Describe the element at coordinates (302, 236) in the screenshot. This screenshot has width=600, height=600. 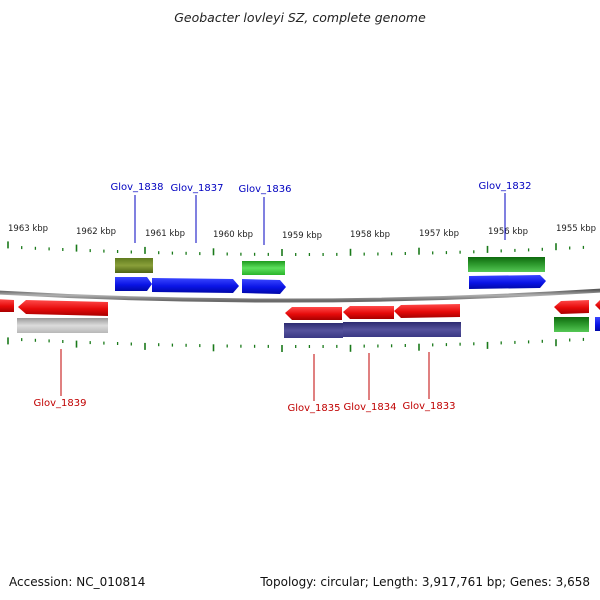
I see `scale-label: 1959 kbp` at that location.